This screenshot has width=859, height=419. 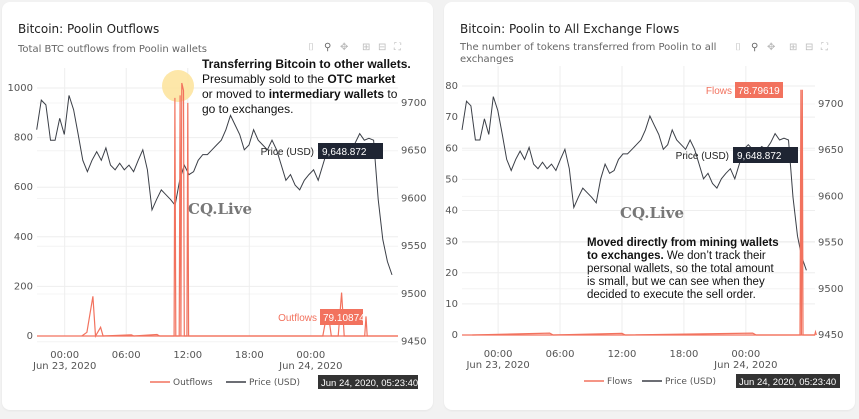 I want to click on y-tick-label: 40, so click(x=451, y=211).